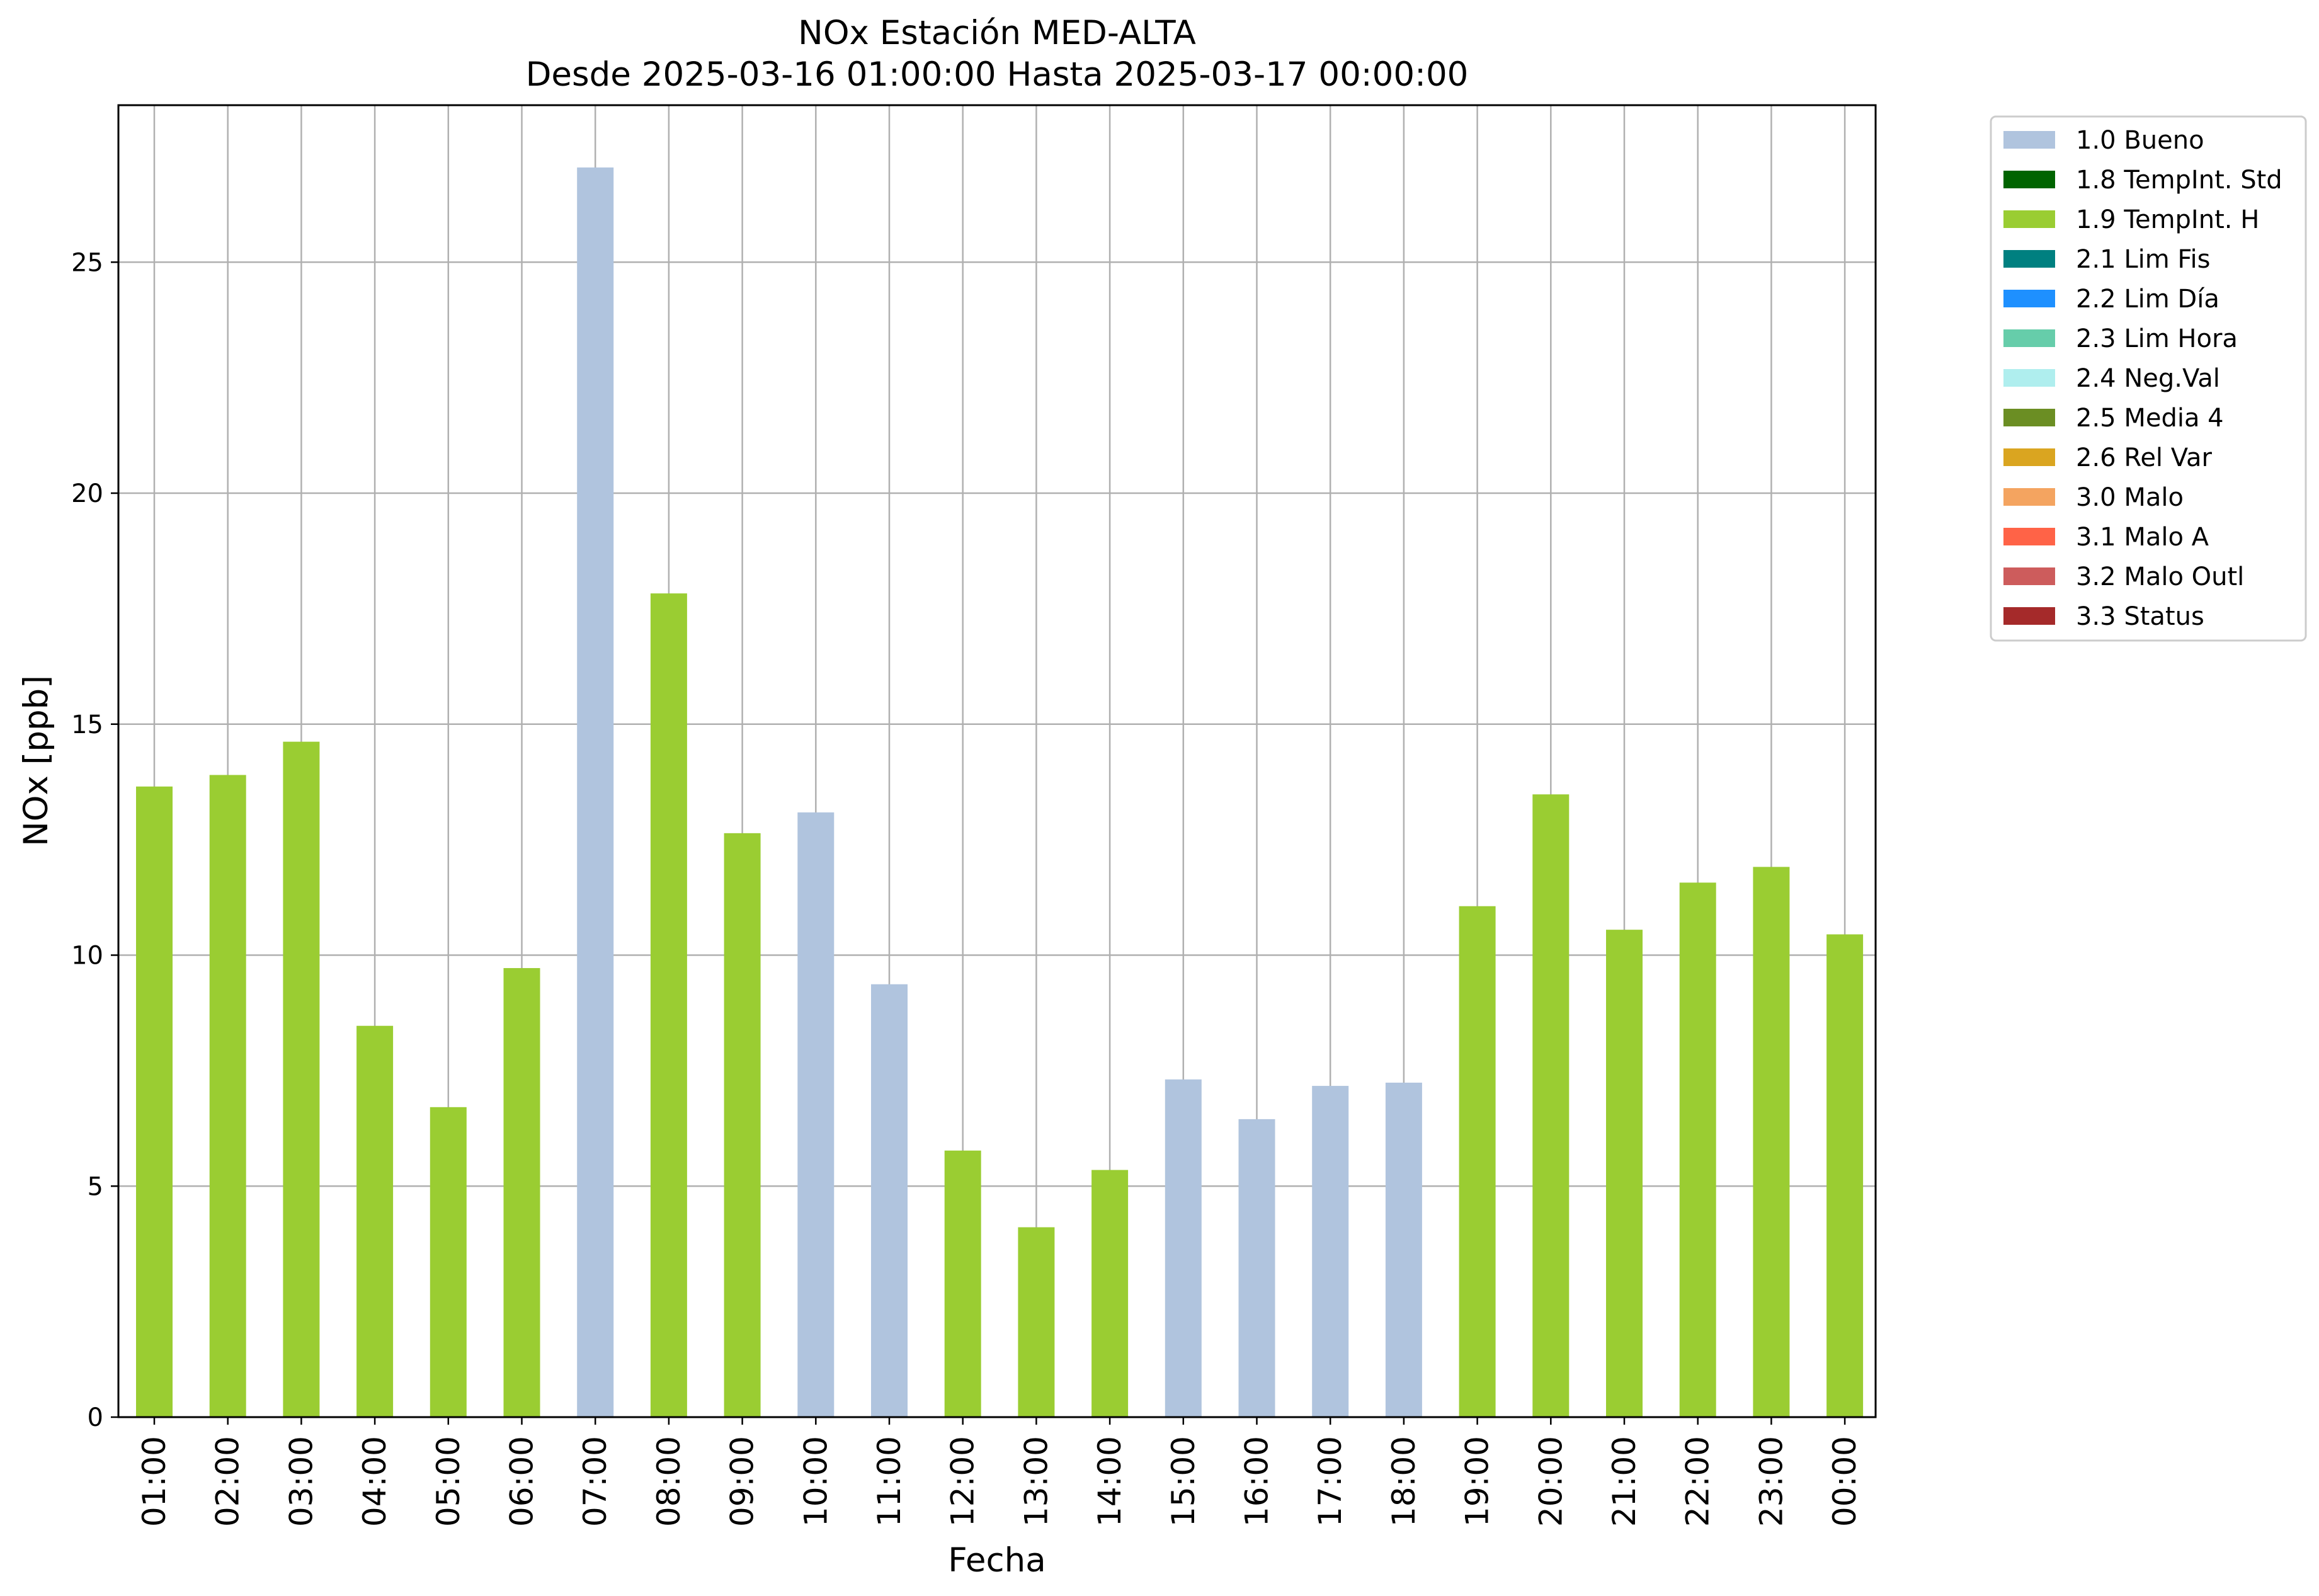 This screenshot has width=2319, height=1596. I want to click on x-tick-label: 22:00, so click(1698, 1481).